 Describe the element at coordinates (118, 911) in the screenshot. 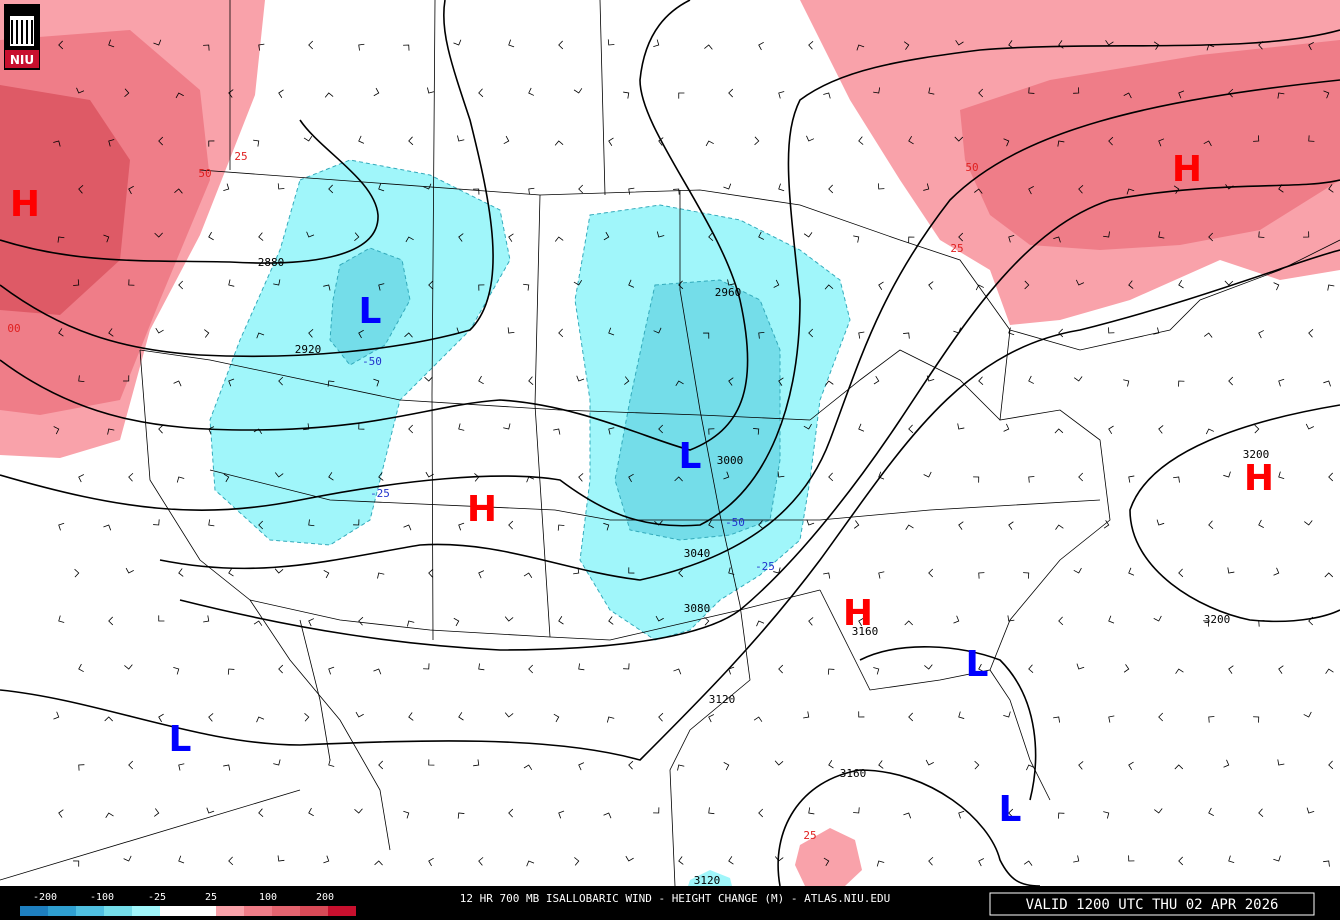

I see `legend-swatch` at that location.